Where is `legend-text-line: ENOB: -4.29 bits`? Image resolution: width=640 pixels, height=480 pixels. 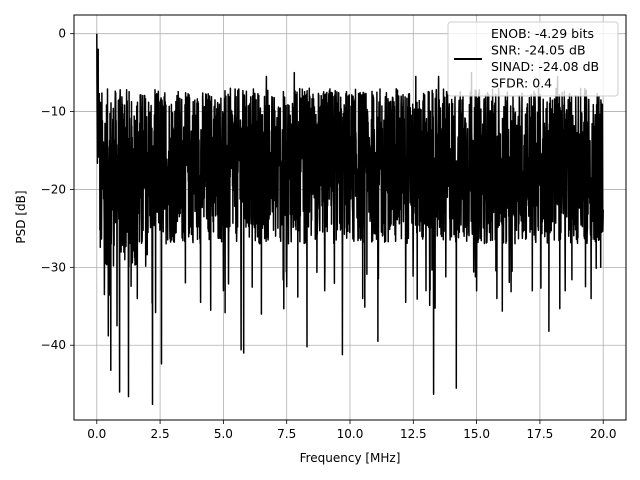 legend-text-line: ENOB: -4.29 bits is located at coordinates (542, 33).